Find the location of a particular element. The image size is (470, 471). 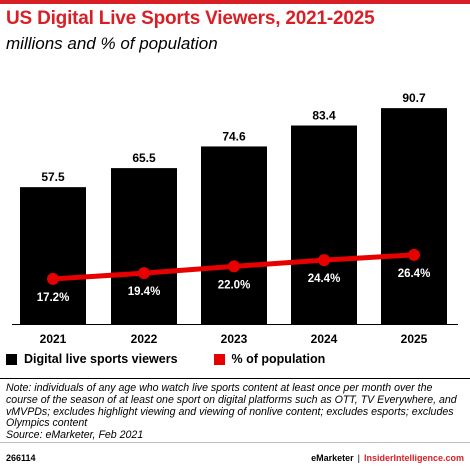

divider is located at coordinates (235, 378).